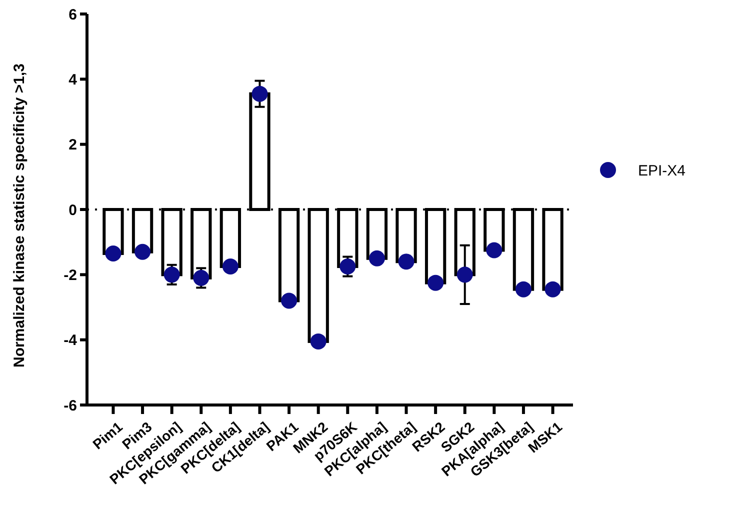 The width and height of the screenshot is (748, 525). What do you see at coordinates (71, 341) in the screenshot?
I see `y-tick-label: -4` at bounding box center [71, 341].